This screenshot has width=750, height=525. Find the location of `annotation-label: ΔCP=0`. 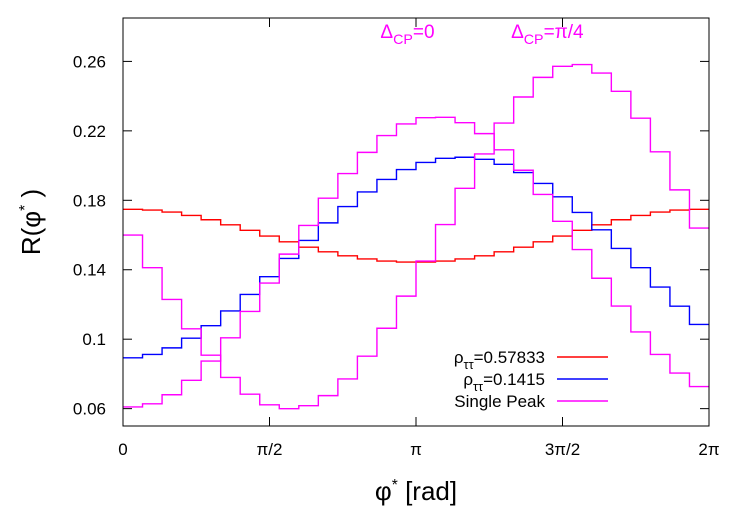

annotation-label: ΔCP=0 is located at coordinates (407, 35).